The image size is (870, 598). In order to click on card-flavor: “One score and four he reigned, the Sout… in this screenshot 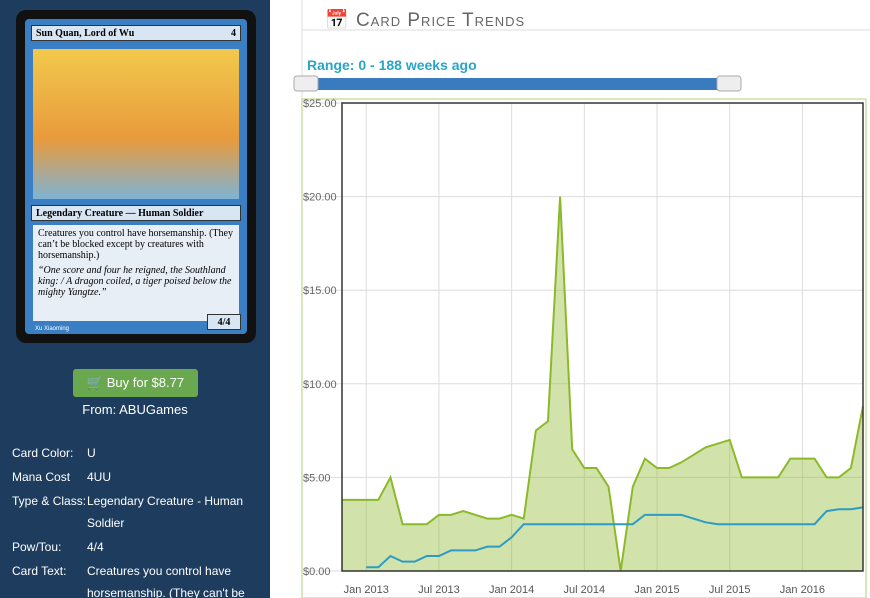, I will do `click(135, 281)`.